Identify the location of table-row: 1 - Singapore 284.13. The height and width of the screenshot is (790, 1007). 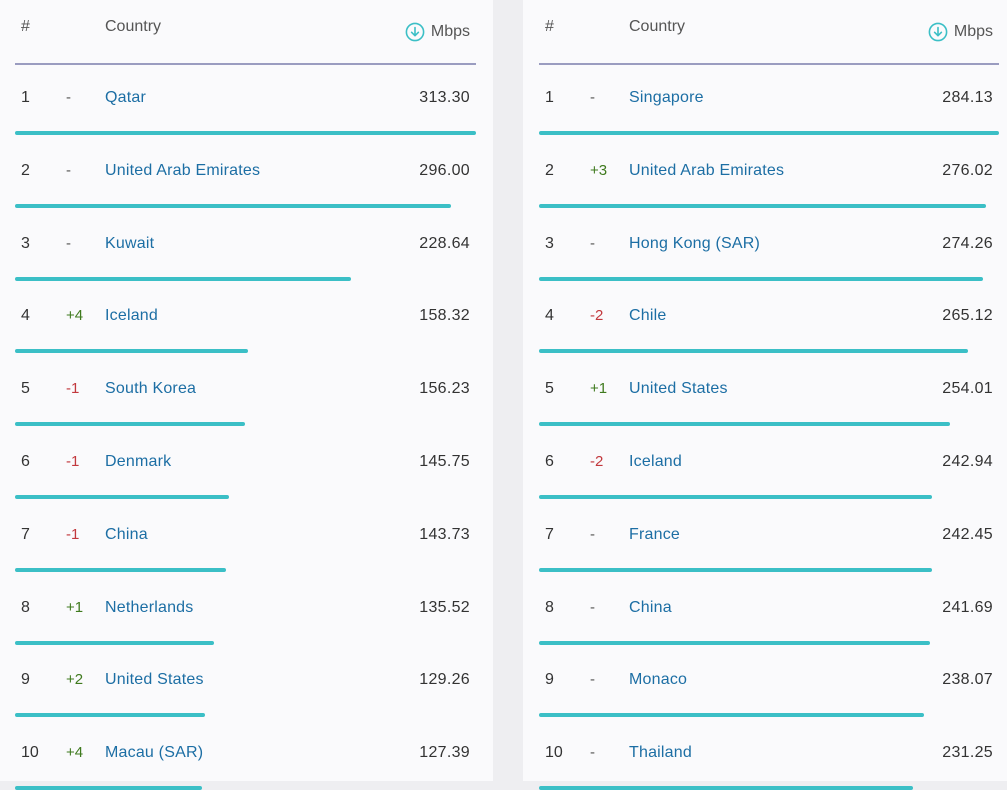
(769, 99).